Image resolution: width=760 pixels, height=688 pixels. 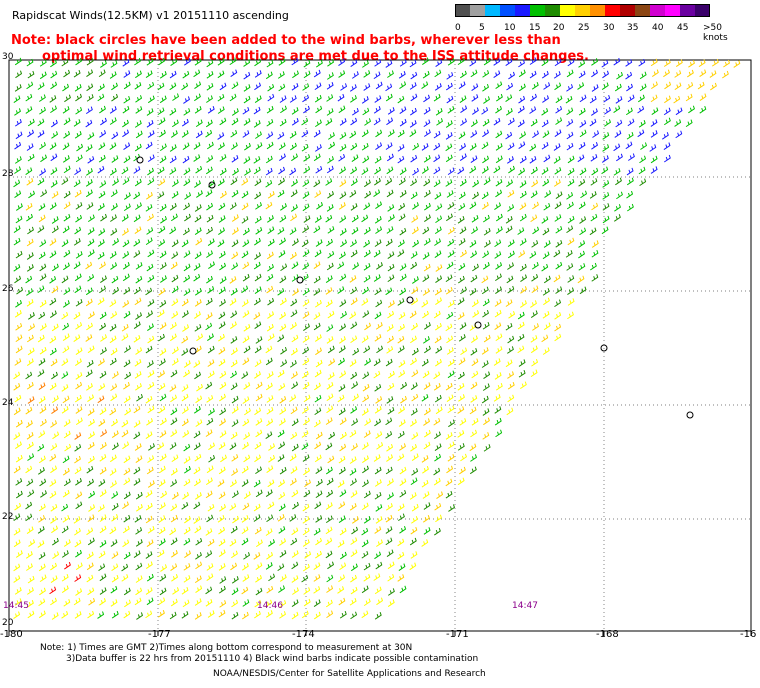 What do you see at coordinates (604, 348) in the screenshot?
I see `contamination-circle` at bounding box center [604, 348].